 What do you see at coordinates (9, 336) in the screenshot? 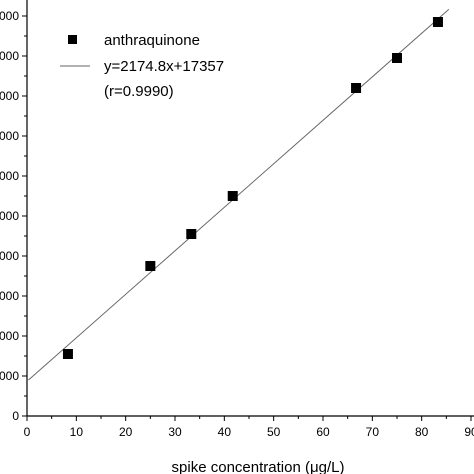
I see `y-tick-label: 40000` at bounding box center [9, 336].